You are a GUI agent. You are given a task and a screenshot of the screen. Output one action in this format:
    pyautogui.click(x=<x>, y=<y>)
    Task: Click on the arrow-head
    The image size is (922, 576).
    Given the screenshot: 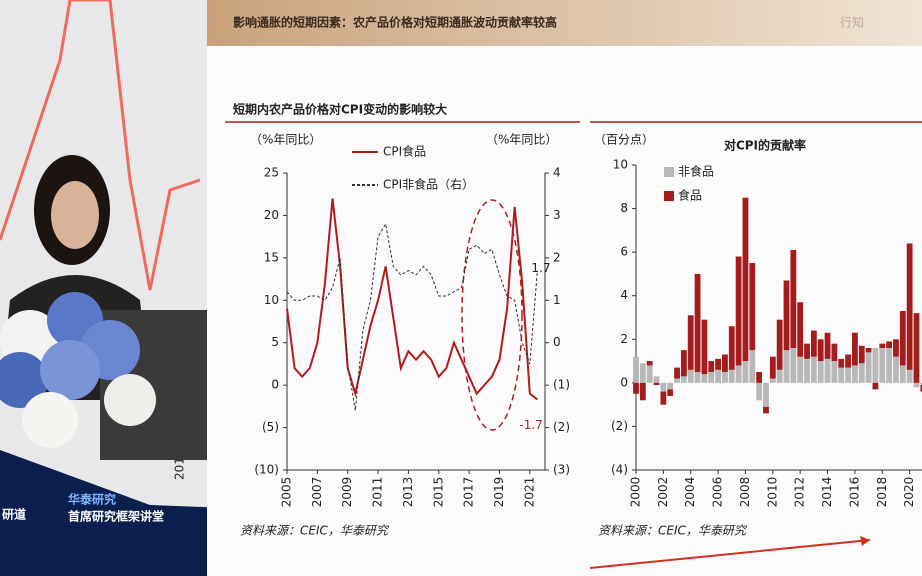 What is the action you would take?
    pyautogui.click(x=865, y=541)
    